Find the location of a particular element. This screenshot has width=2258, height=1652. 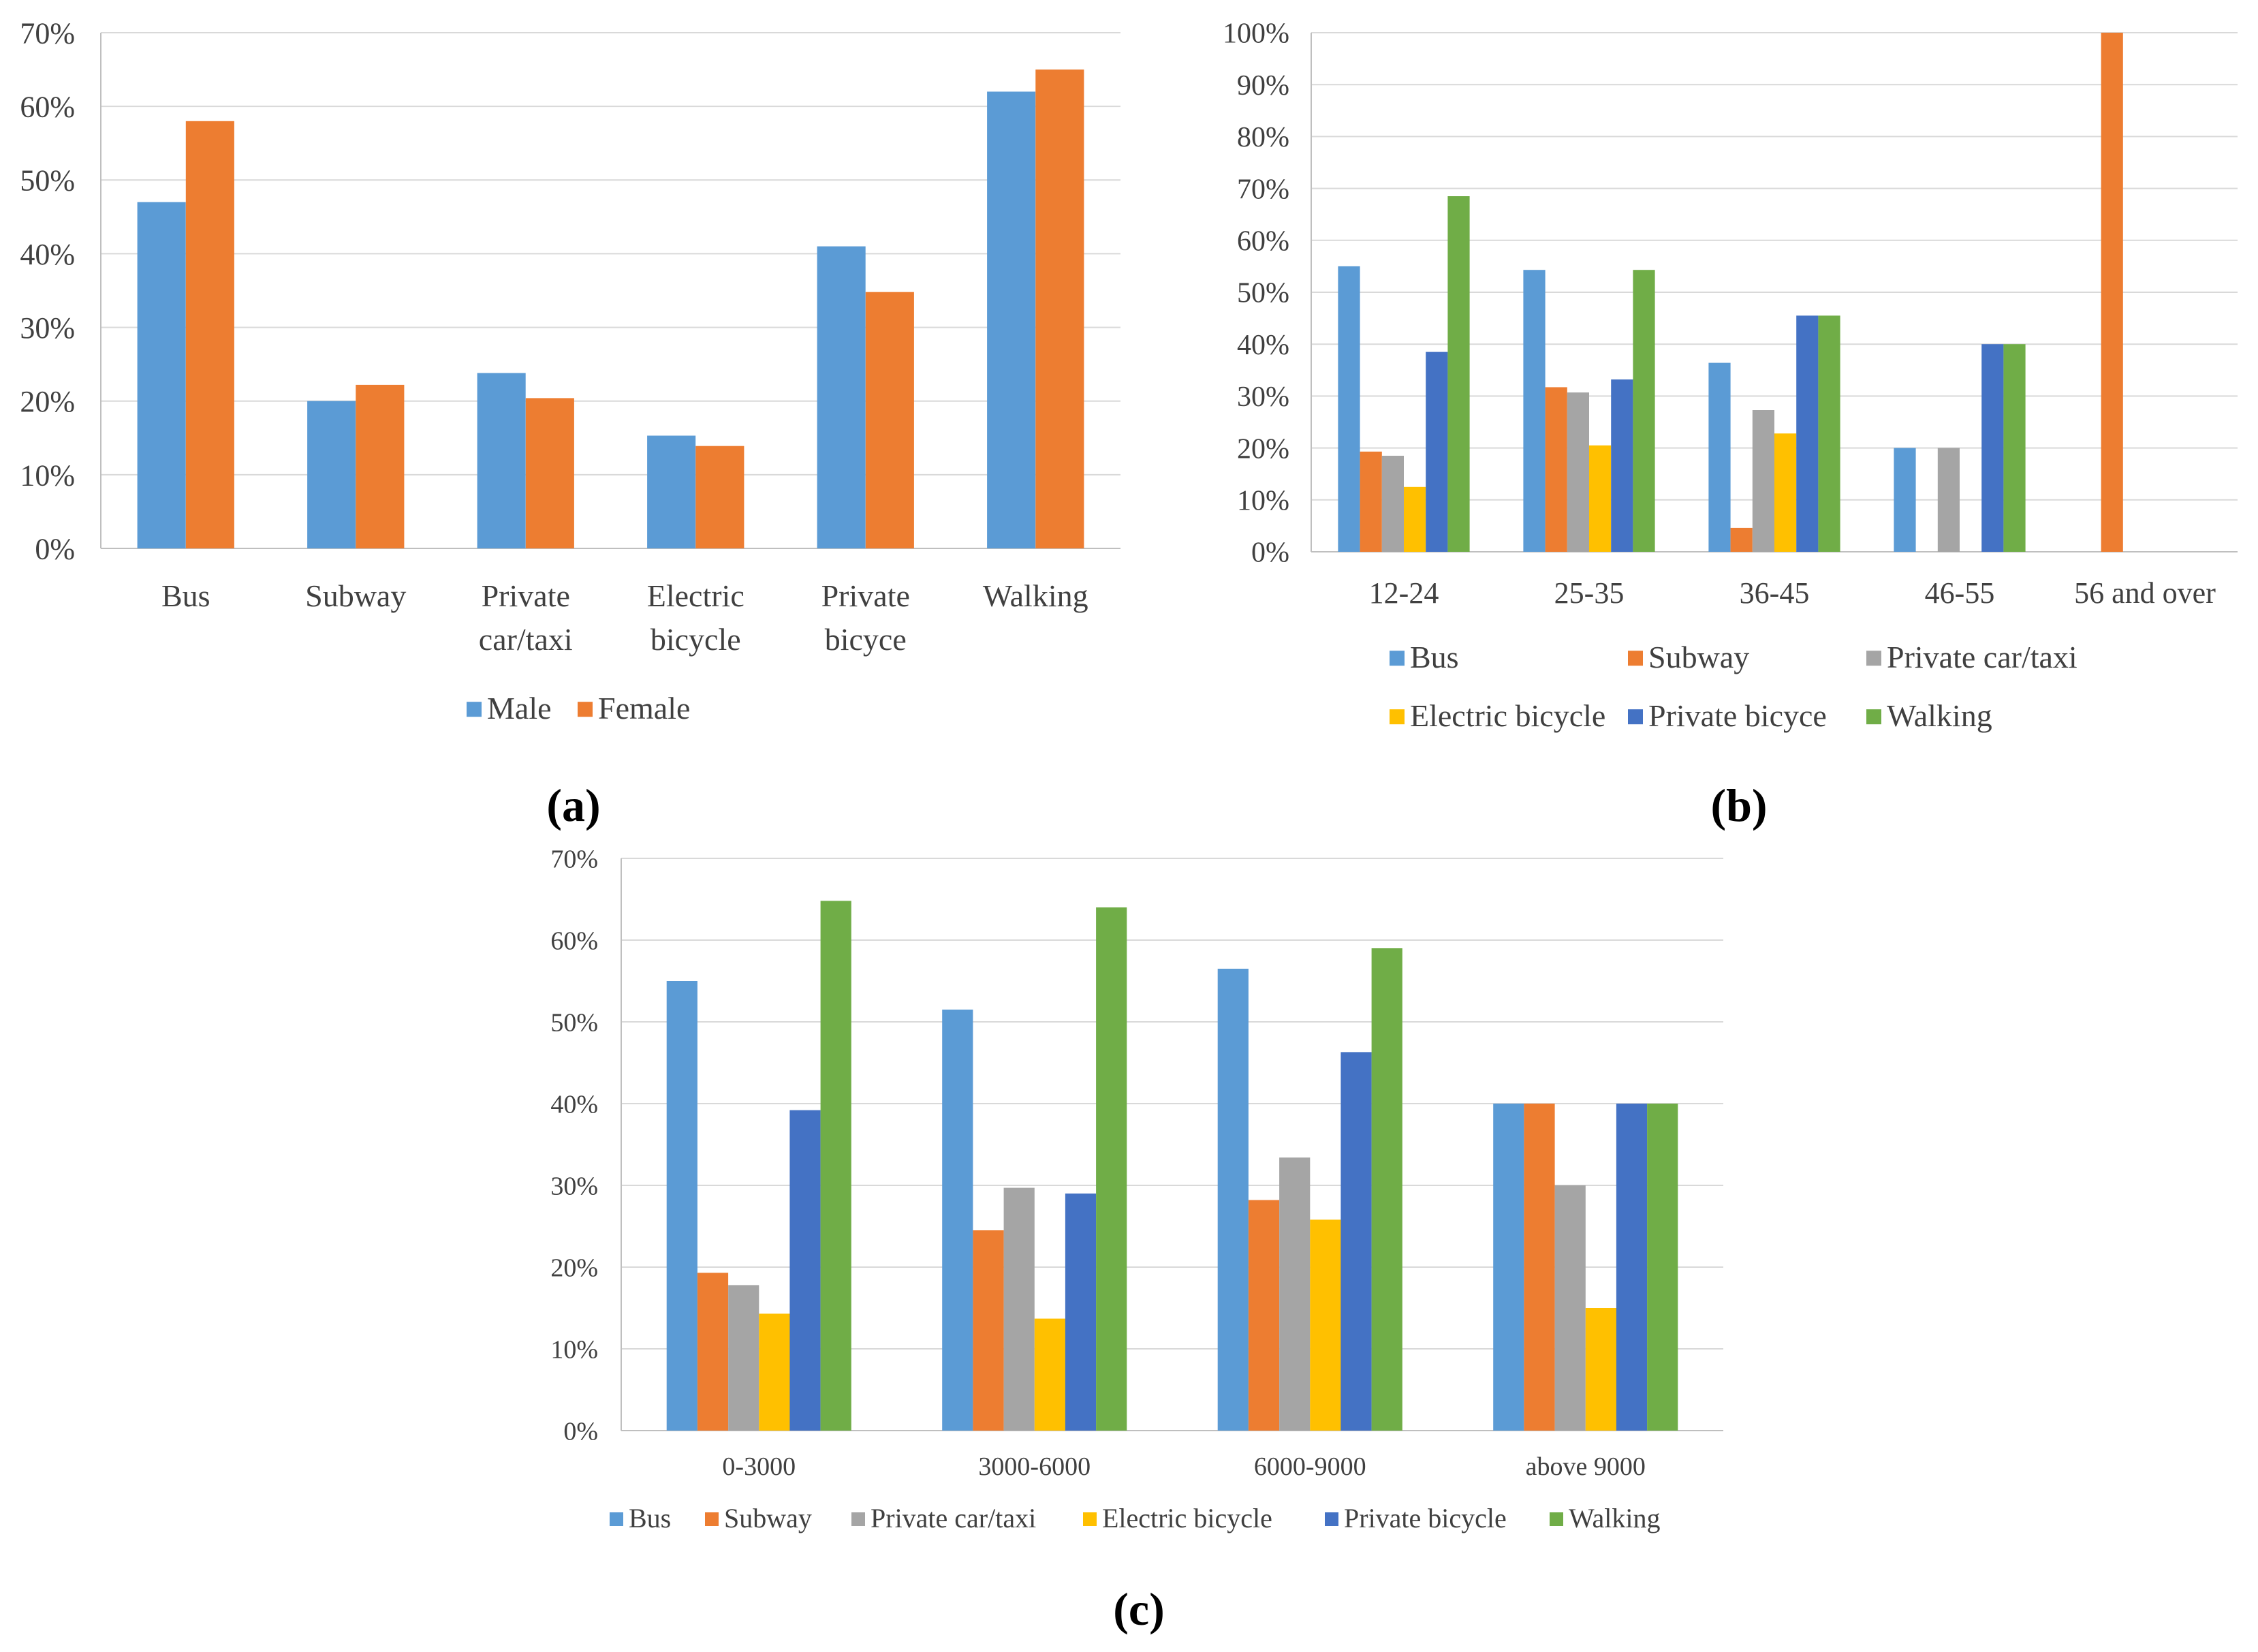

legend-label: Walking is located at coordinates (1940, 715).